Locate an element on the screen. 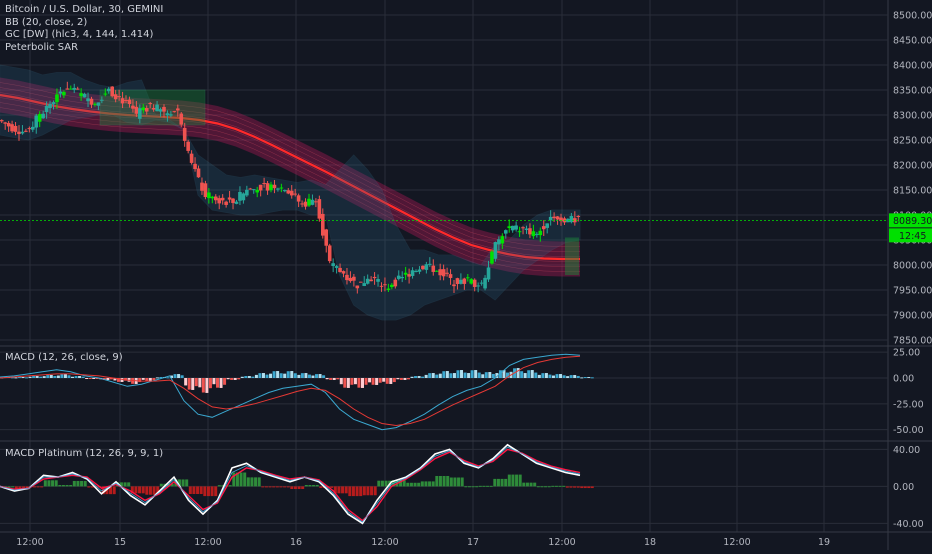  macd-platinum-pane is located at coordinates (297, 484).